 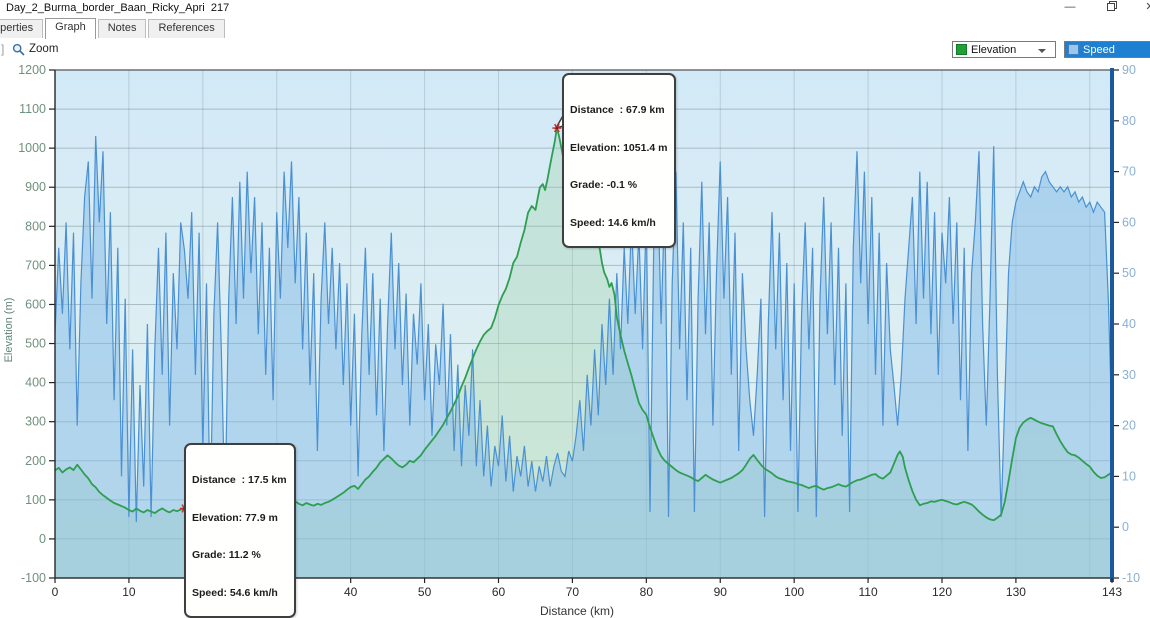 I want to click on y-axis-title-elevation: Elevation (m), so click(x=9, y=330).